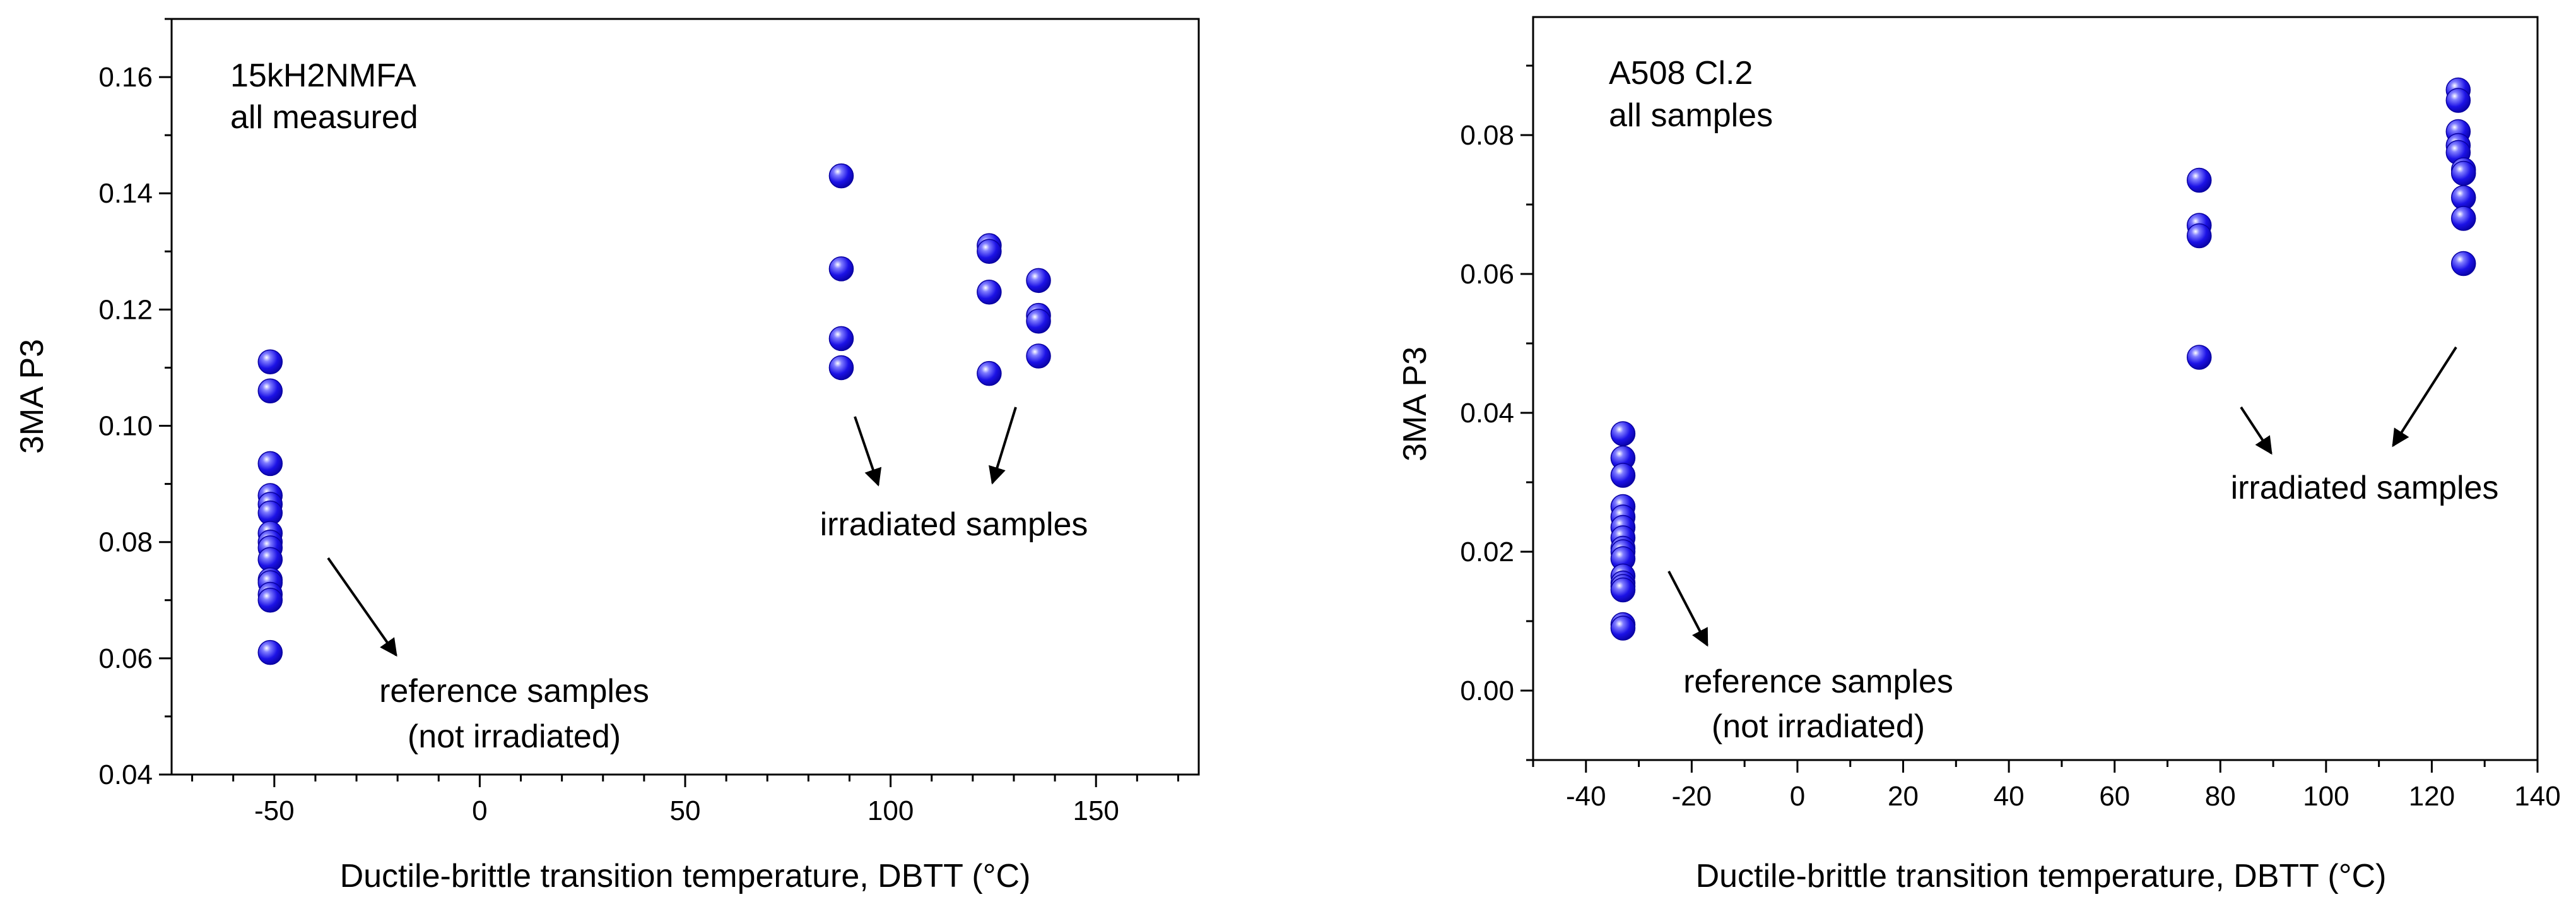 This screenshot has width=2576, height=909. I want to click on material-label: 15kH2NMFA all measured, so click(324, 96).